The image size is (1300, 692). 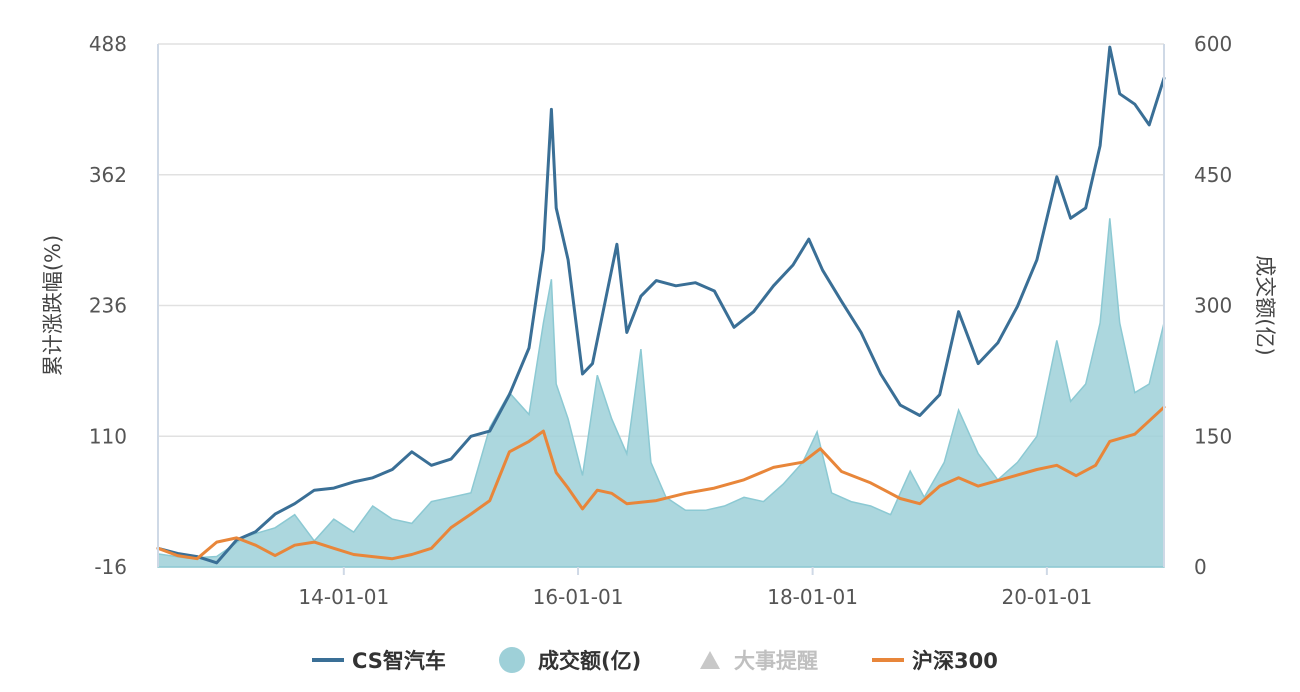 I want to click on y-right-tick-label: 0, so click(x=1200, y=567).